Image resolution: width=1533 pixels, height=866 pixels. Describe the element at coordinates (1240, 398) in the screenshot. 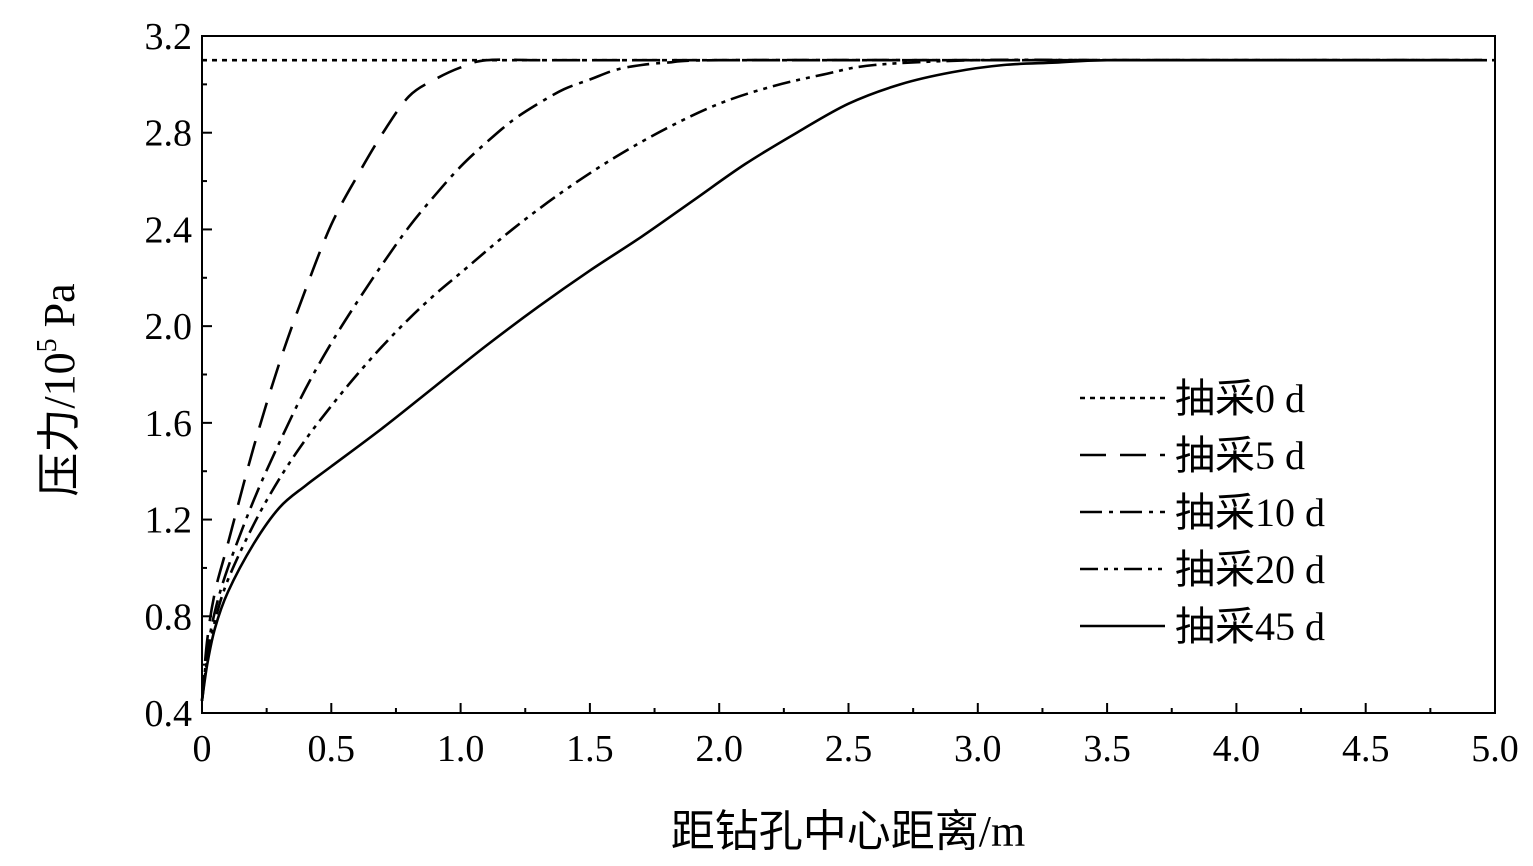

I see `legend-label-0: 抽采0 d` at that location.